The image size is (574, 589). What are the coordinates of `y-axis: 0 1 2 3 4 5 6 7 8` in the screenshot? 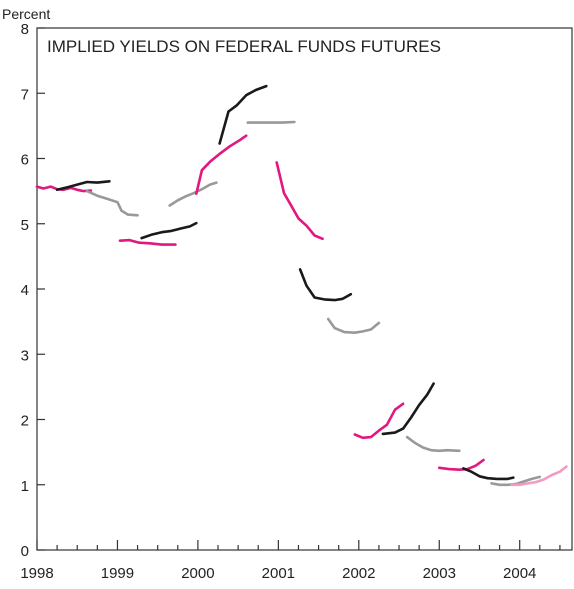 It's located at (33, 290).